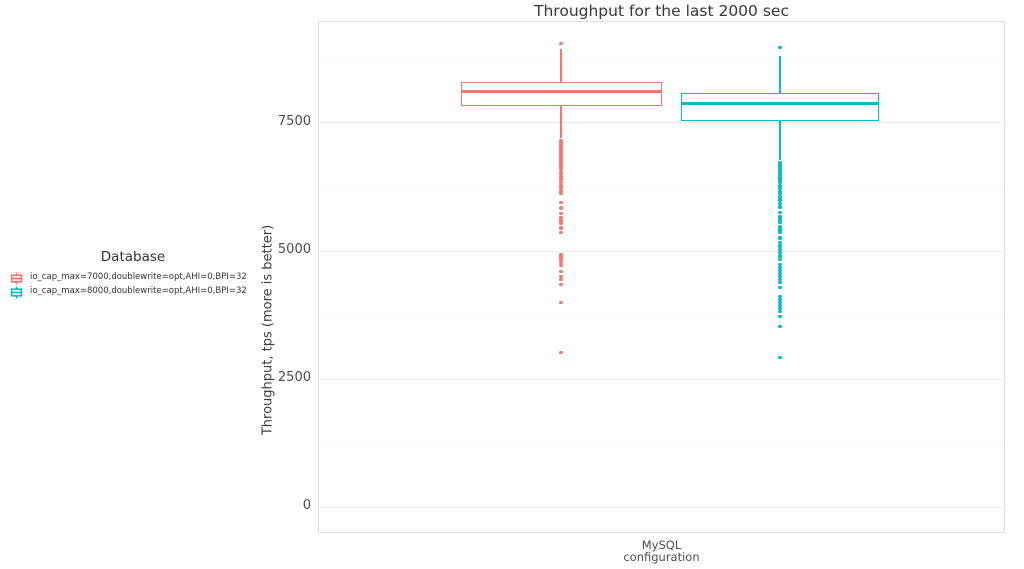  Describe the element at coordinates (294, 378) in the screenshot. I see `y-tick-label: 2500` at that location.